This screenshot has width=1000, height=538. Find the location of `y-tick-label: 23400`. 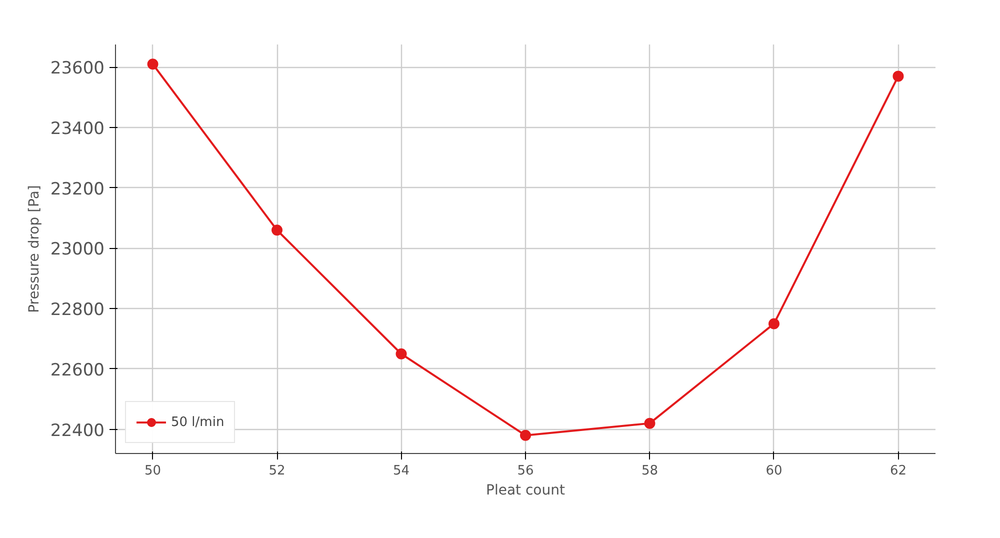

y-tick-label: 23400 is located at coordinates (77, 129).